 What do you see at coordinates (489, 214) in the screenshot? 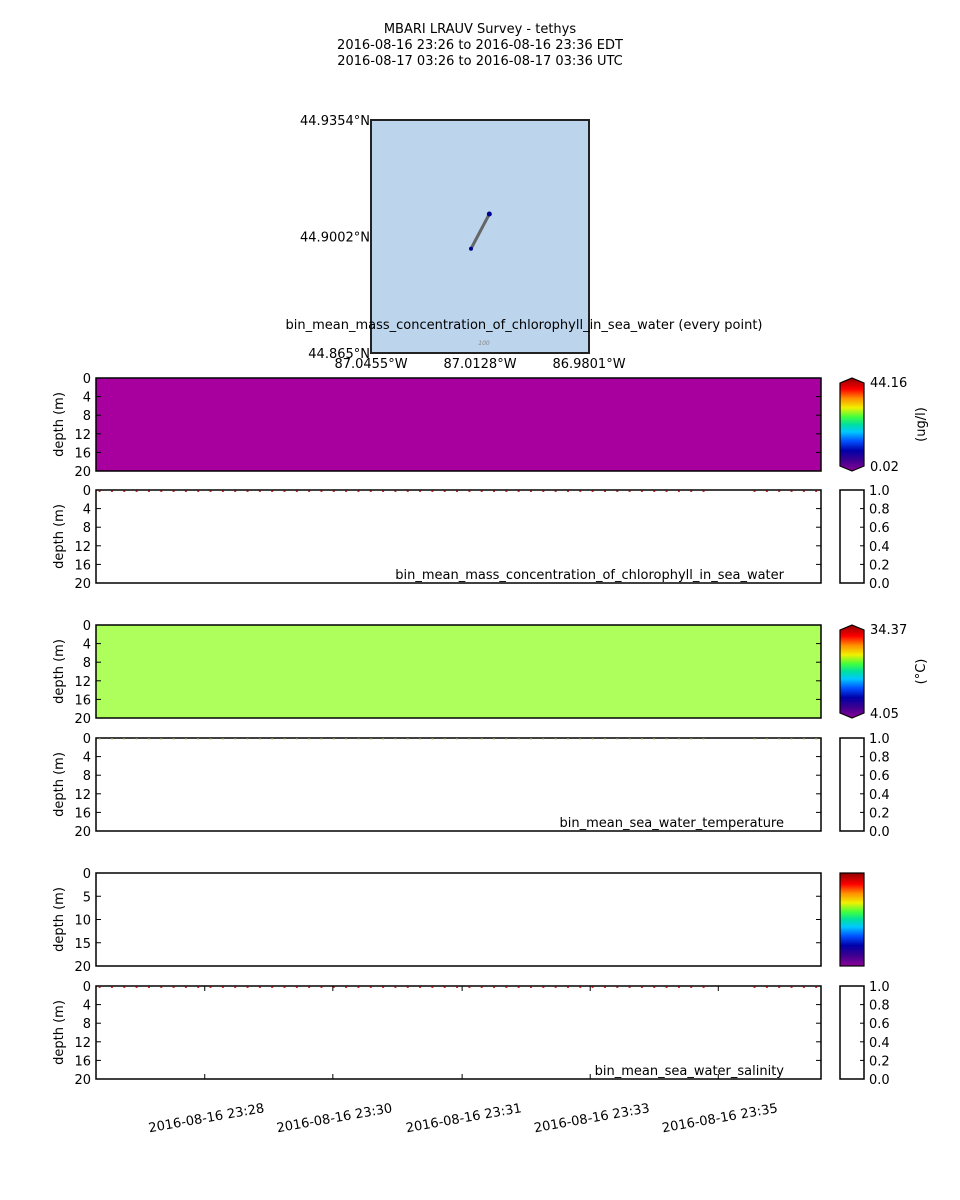
I see `track-end-point` at bounding box center [489, 214].